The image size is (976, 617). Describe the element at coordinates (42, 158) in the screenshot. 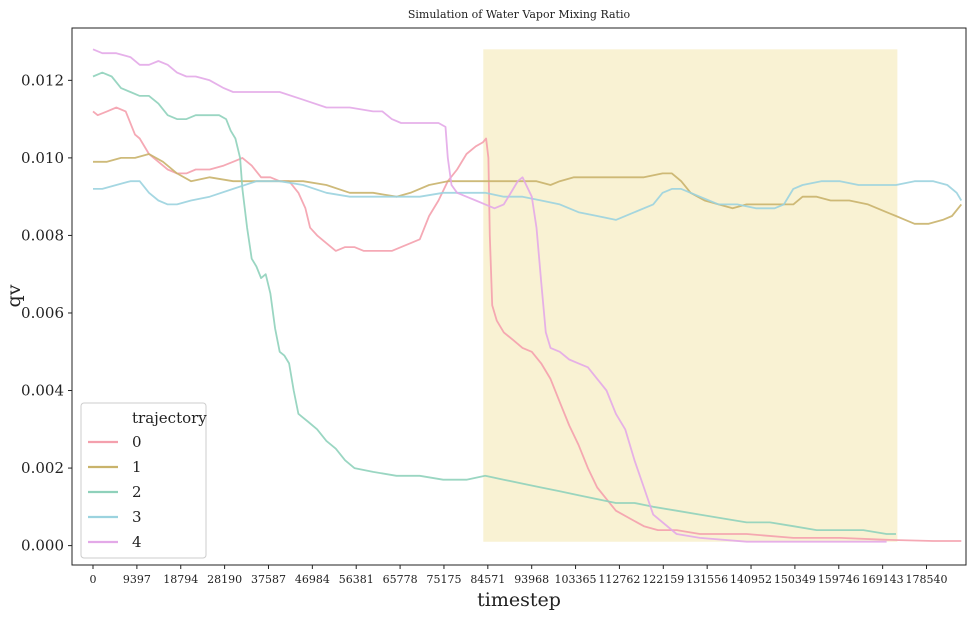

I see `y-tick-label: 0.010` at that location.